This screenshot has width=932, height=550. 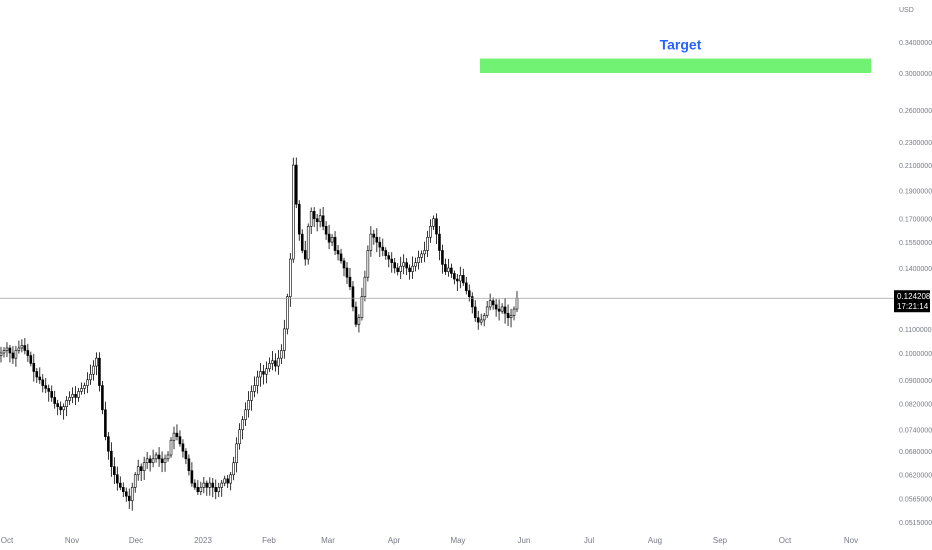 I want to click on x-tick-label: Apr, so click(x=394, y=540).